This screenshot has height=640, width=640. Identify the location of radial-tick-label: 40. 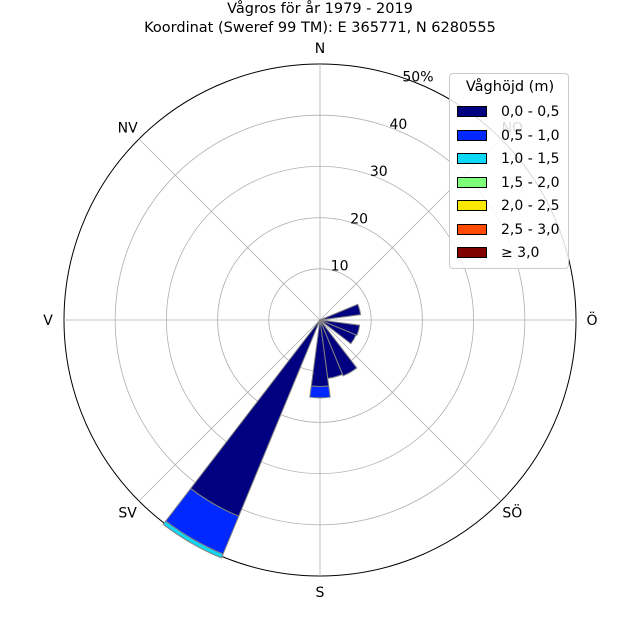
(398, 125).